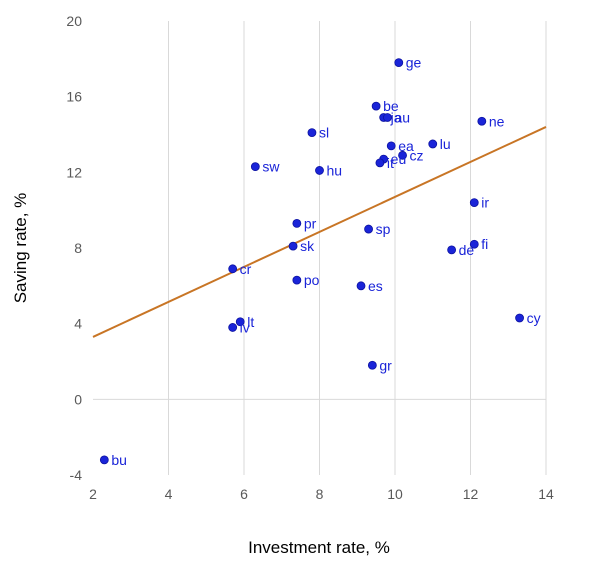  I want to click on point-label-hu: hu, so click(335, 170).